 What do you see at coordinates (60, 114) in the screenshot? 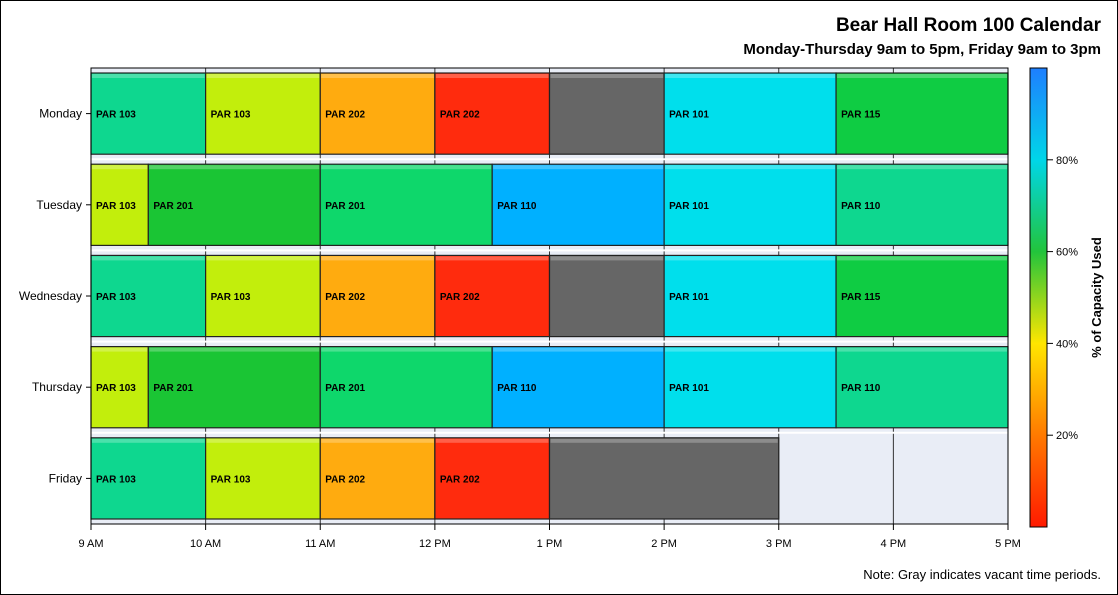
I see `y-tick-label: Monday` at bounding box center [60, 114].